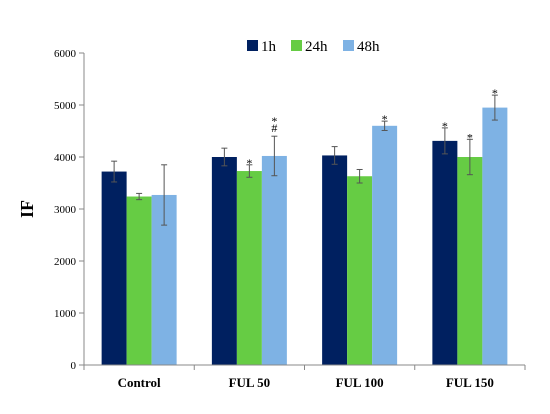 This screenshot has width=550, height=414. I want to click on y-axis: 0 1000 2000 3000 4000 5000 6000, so click(69, 210).